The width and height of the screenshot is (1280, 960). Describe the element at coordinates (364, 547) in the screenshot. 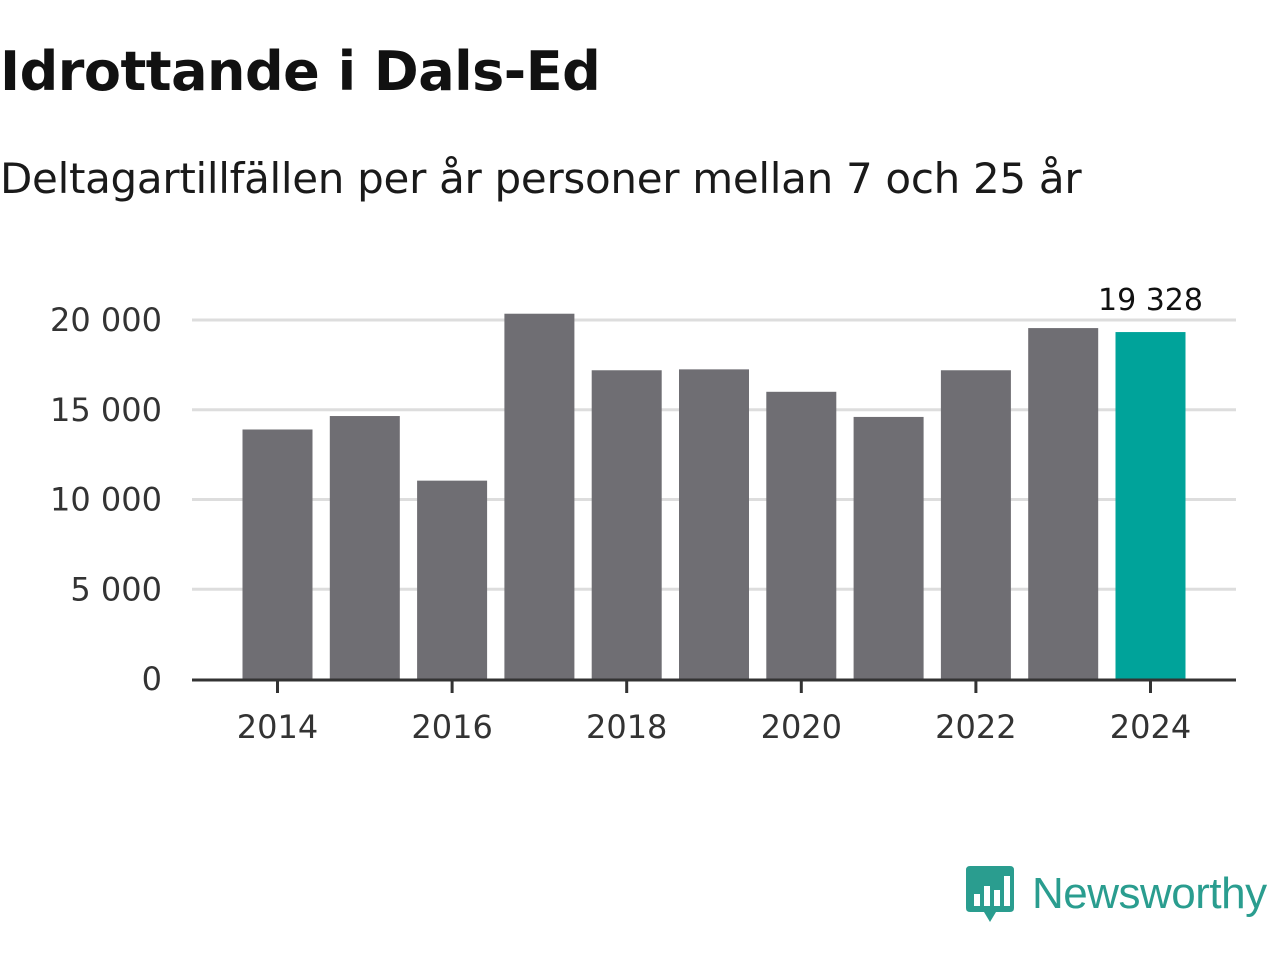

I see `bar-2015` at that location.